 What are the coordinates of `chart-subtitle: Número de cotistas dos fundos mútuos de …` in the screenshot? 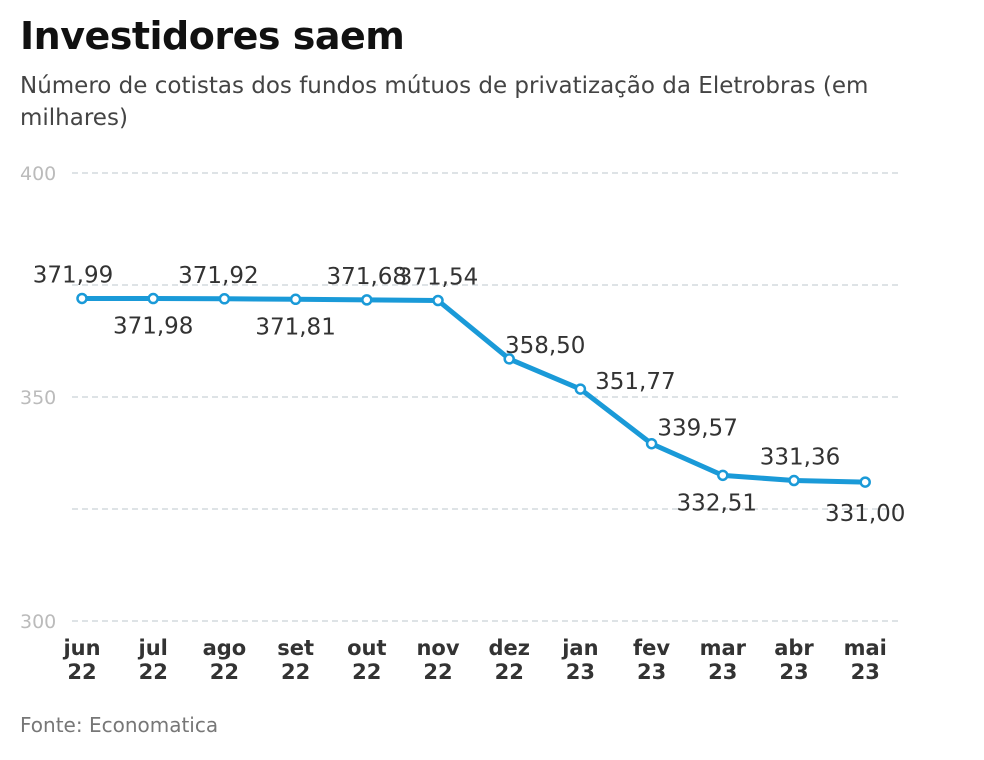 It's located at (444, 102).